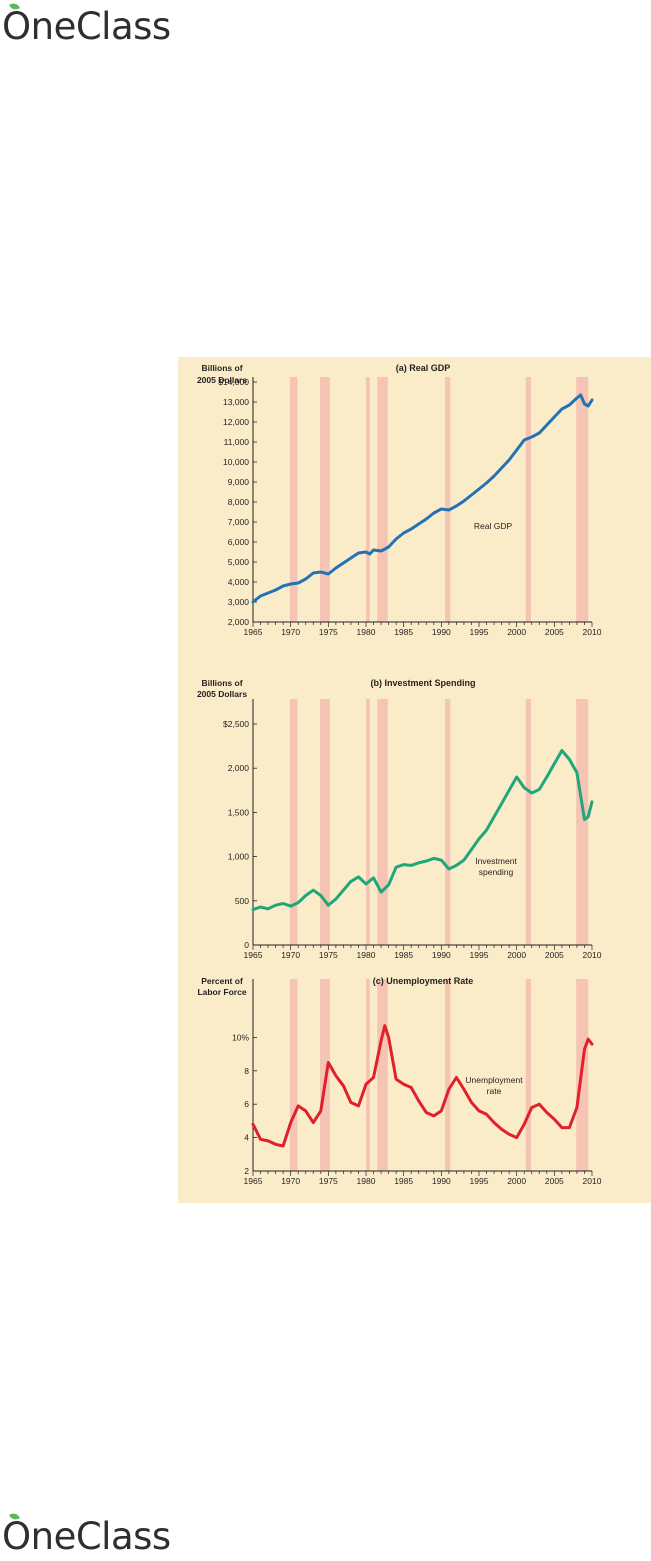  What do you see at coordinates (494, 1080) in the screenshot?
I see `series-annotation: Unemployment` at bounding box center [494, 1080].